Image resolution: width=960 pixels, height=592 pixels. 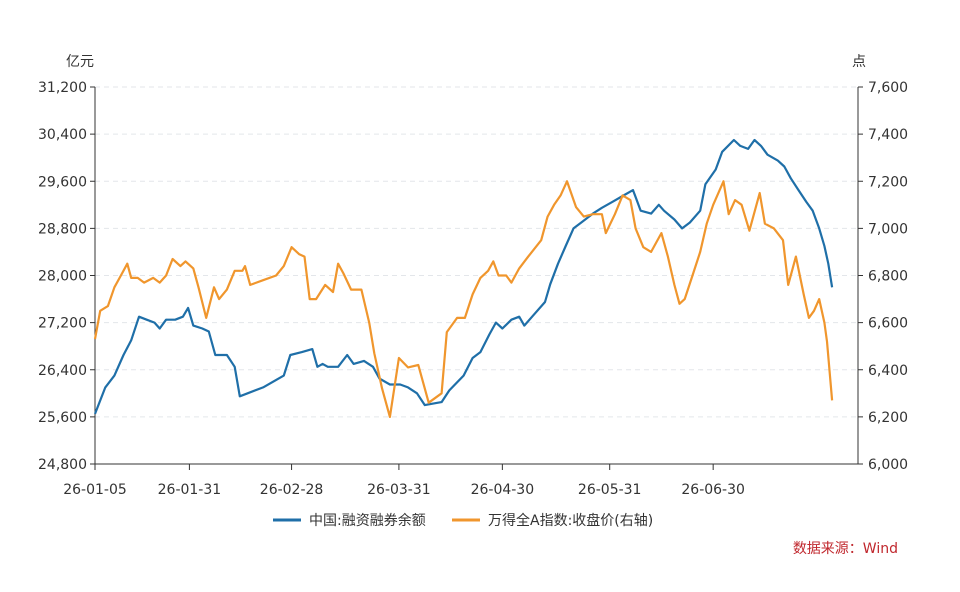 I want to click on left-axis-tick-label: 25,600, so click(x=62, y=418).